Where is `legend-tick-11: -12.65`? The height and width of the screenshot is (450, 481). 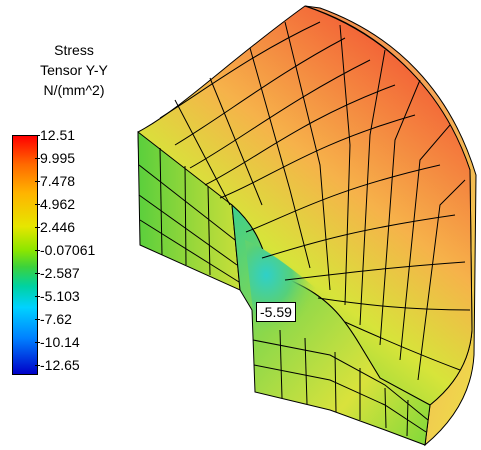
legend-tick-11: -12.65 is located at coordinates (57, 365).